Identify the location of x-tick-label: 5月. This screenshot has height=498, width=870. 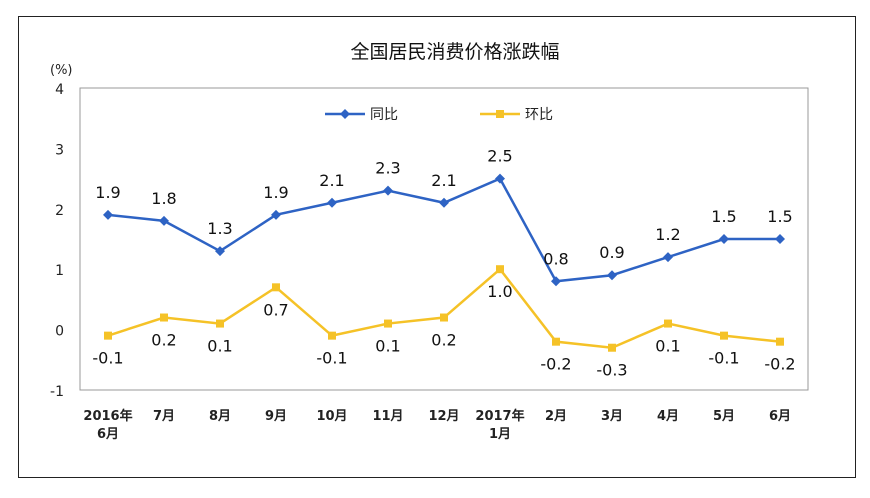
(724, 416).